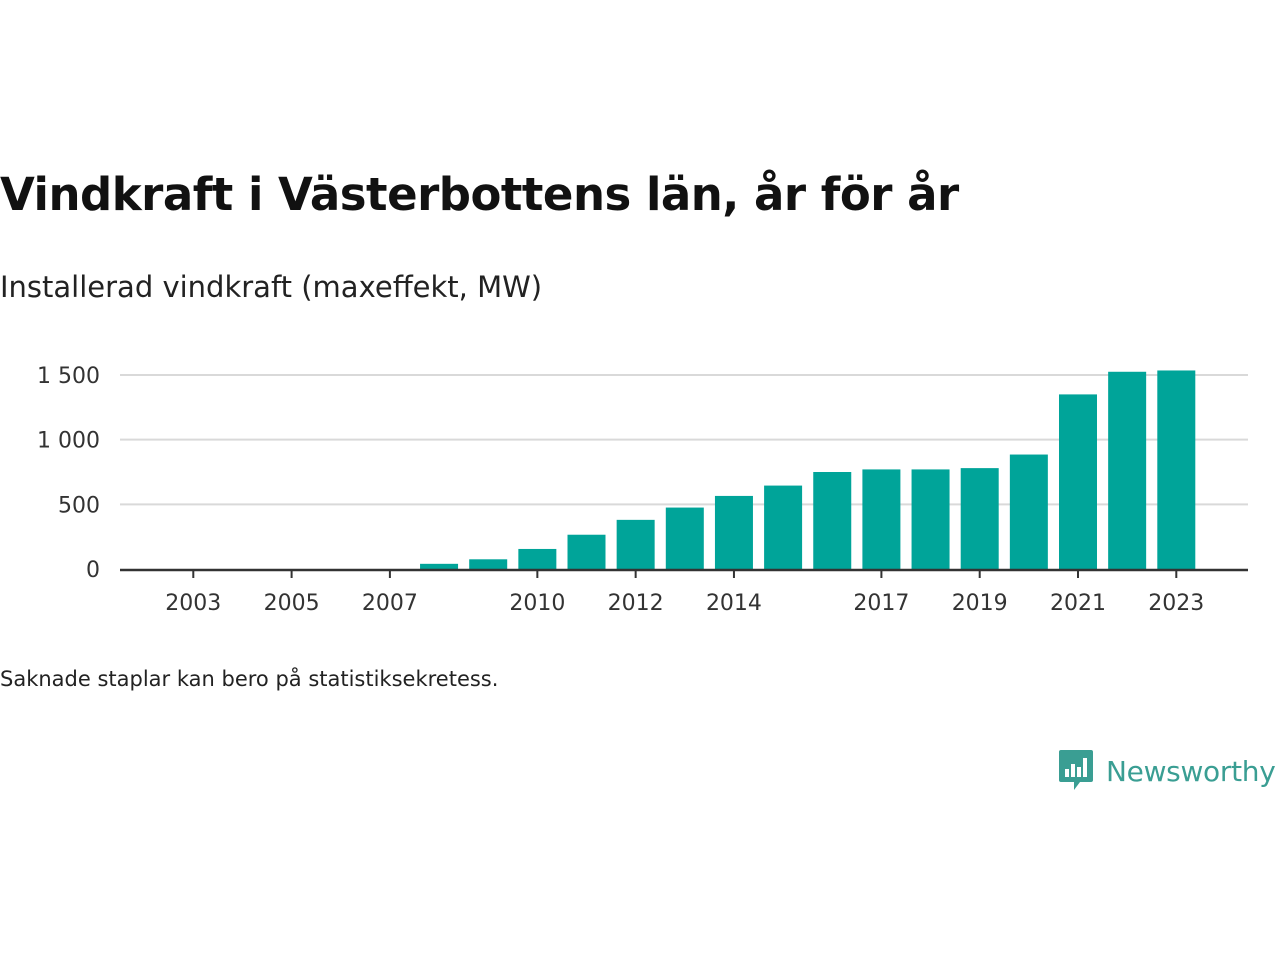 Image resolution: width=1280 pixels, height=960 pixels. I want to click on y-tick-label: 1 000, so click(68, 441).